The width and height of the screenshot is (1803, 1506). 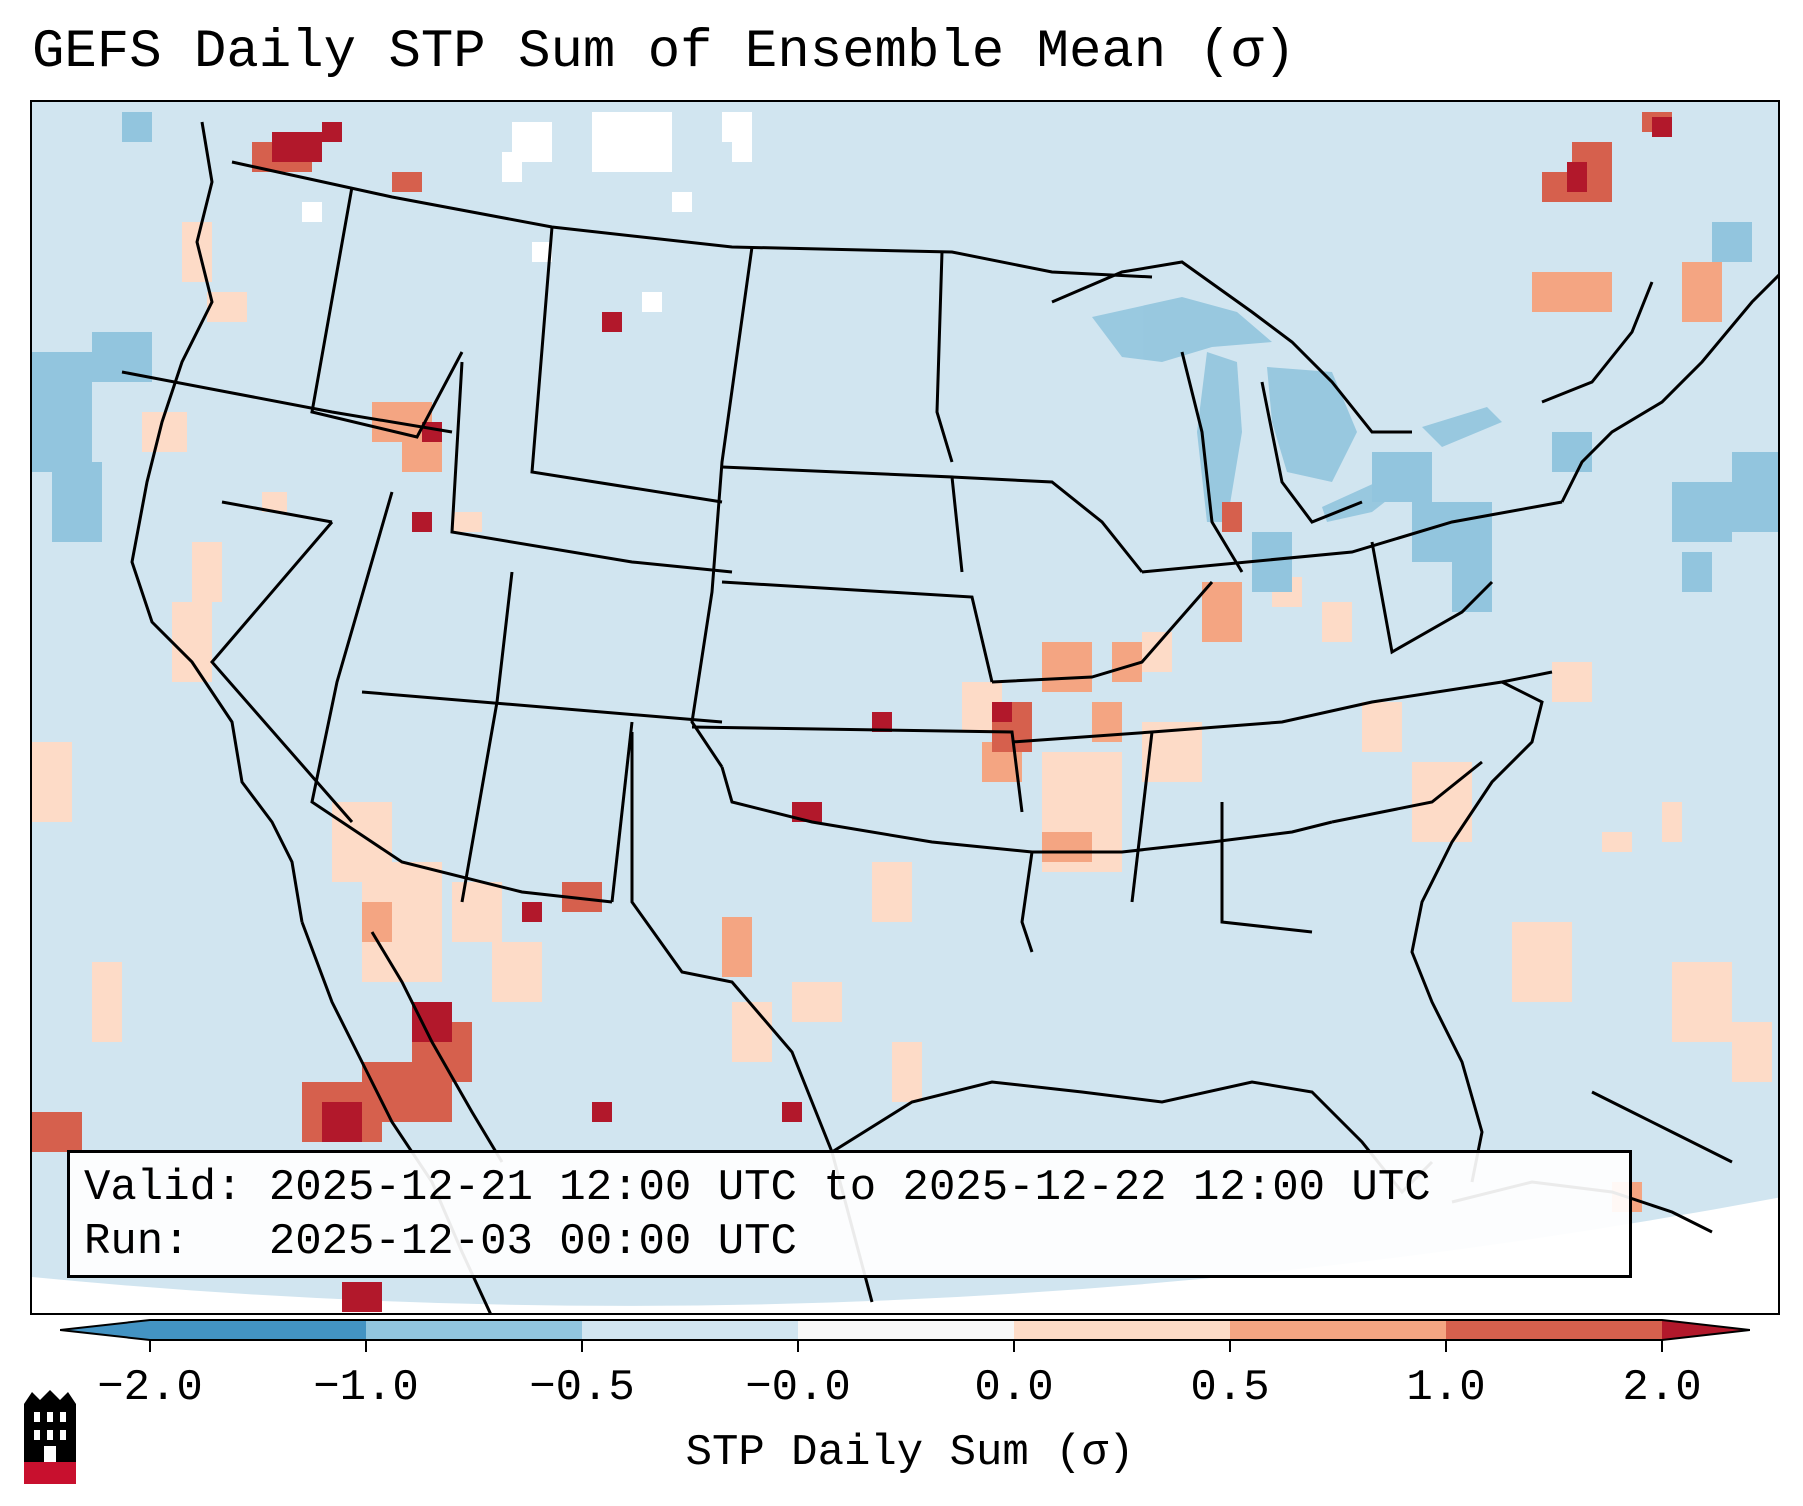 What do you see at coordinates (1706, 1330) in the screenshot?
I see `colorbar-extend-high` at bounding box center [1706, 1330].